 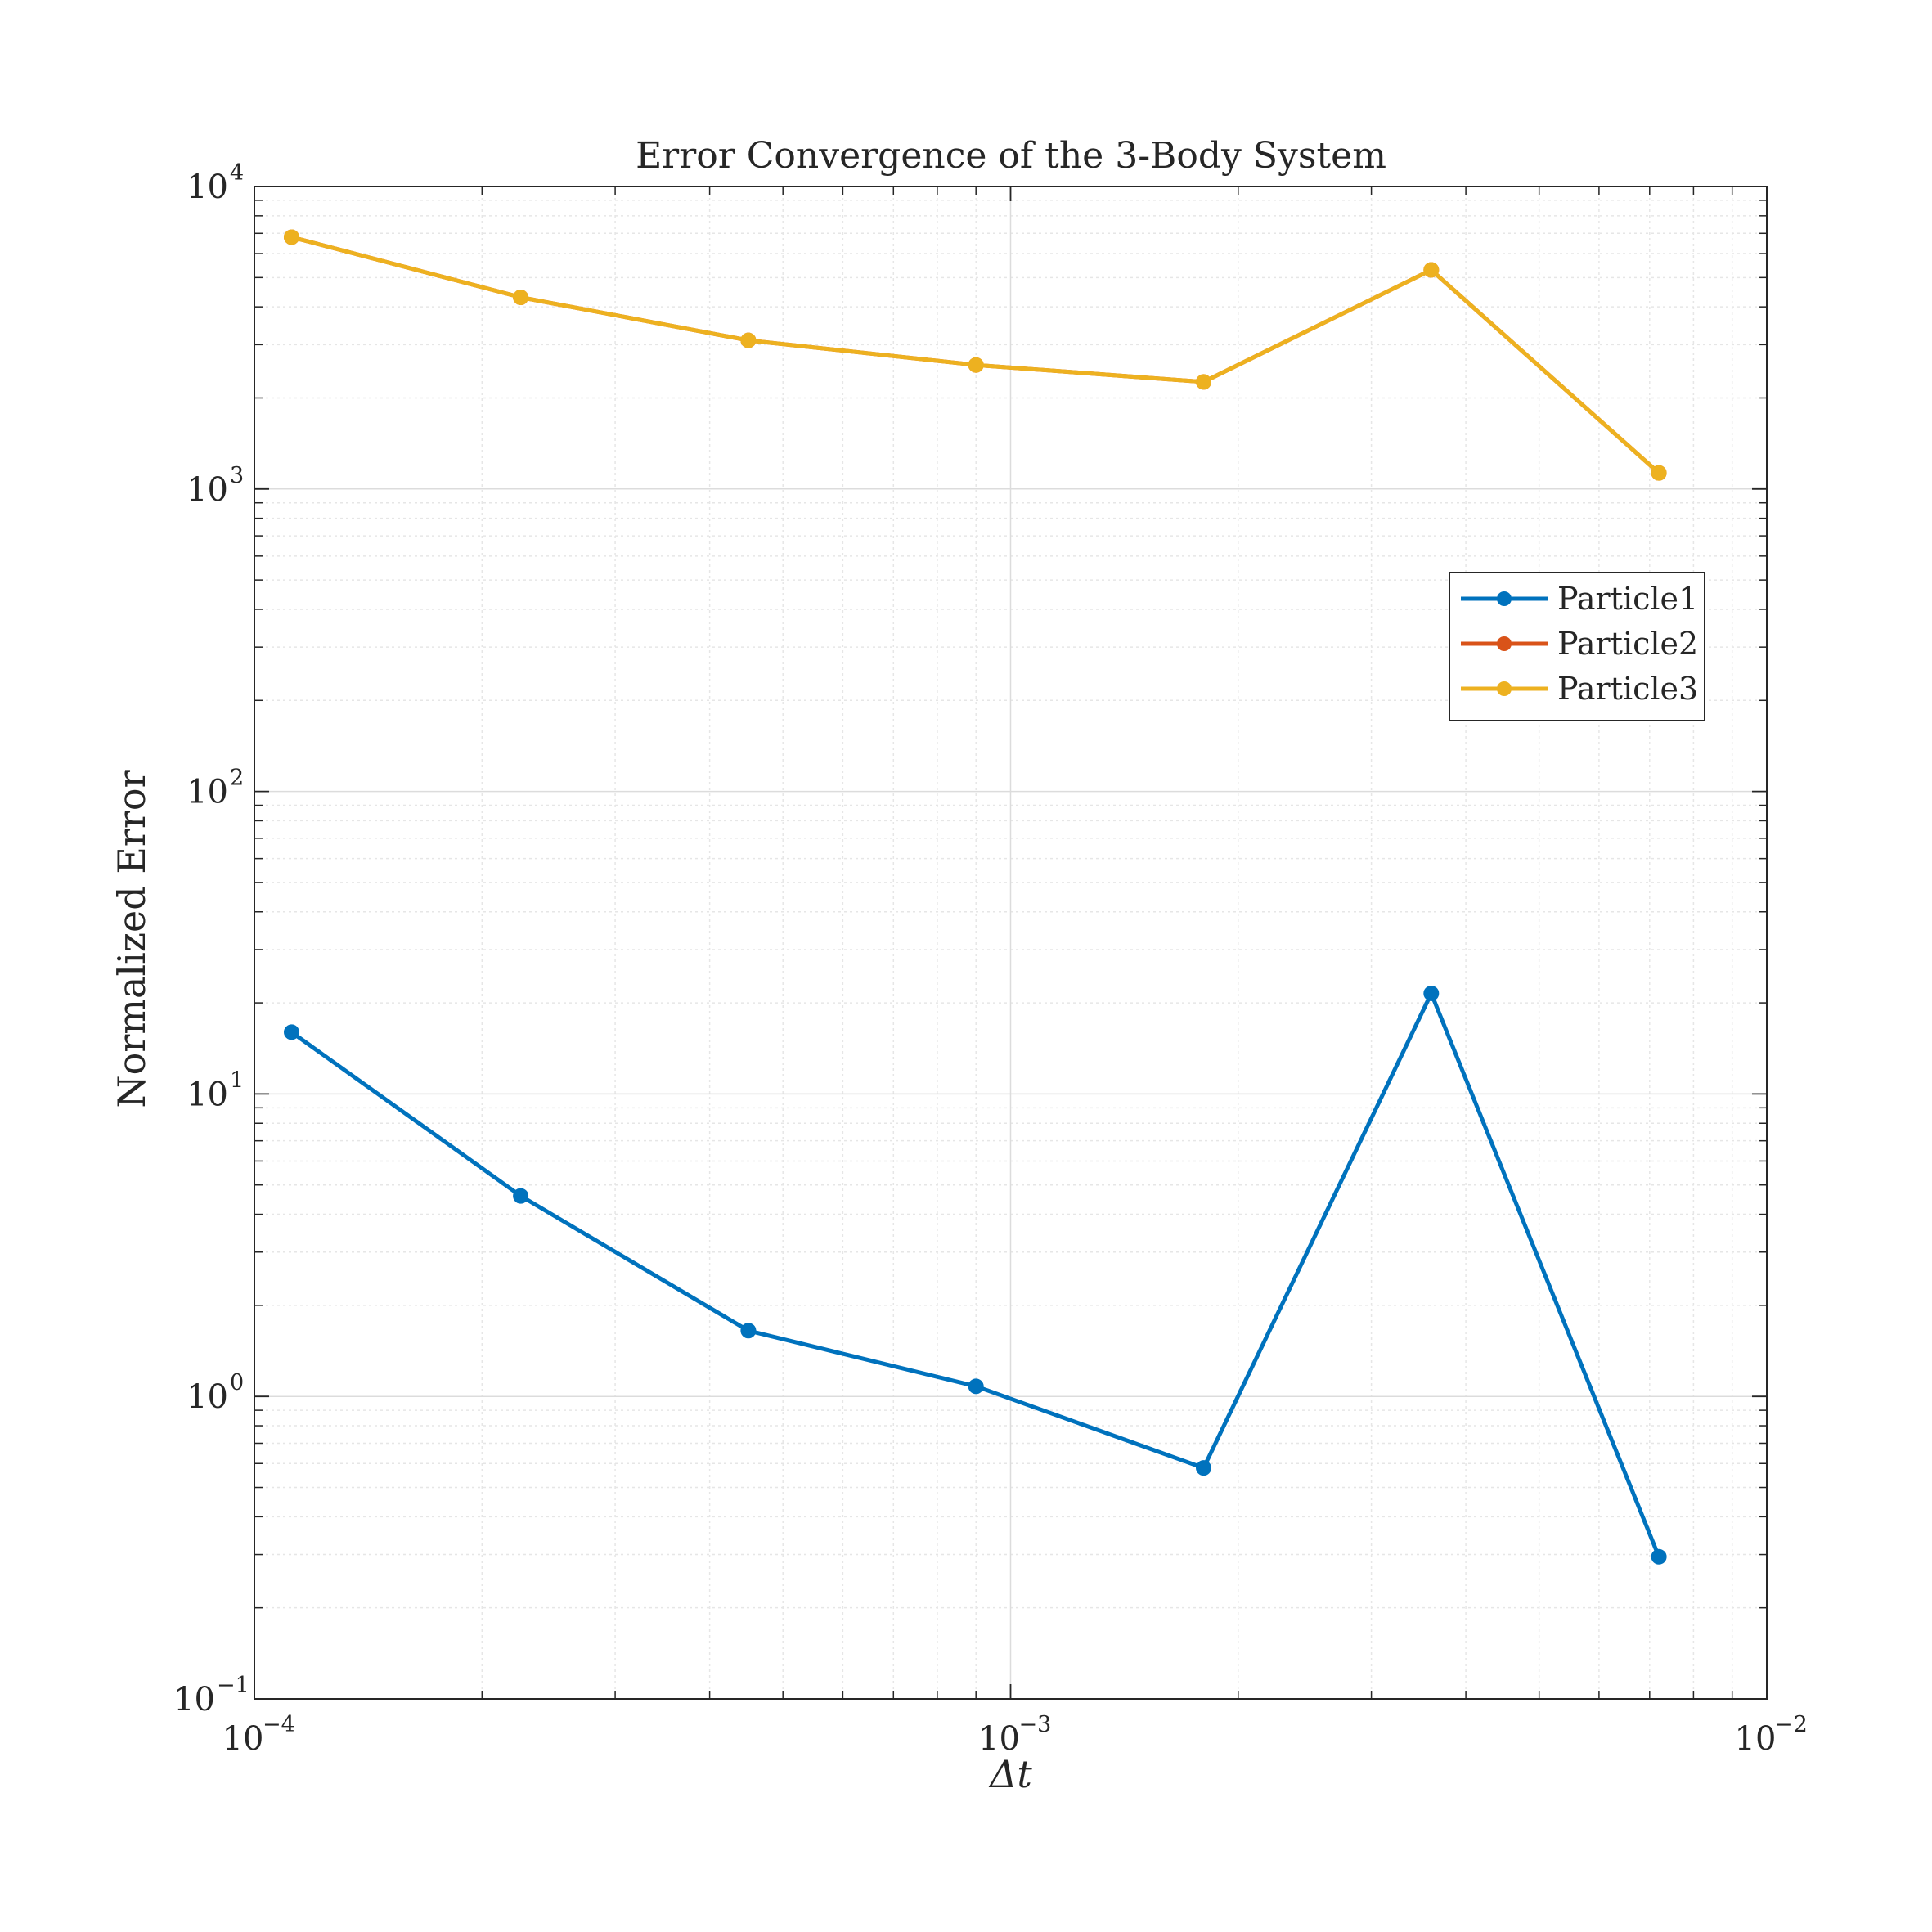 What do you see at coordinates (1627, 644) in the screenshot?
I see `legend-label: Particle2` at bounding box center [1627, 644].